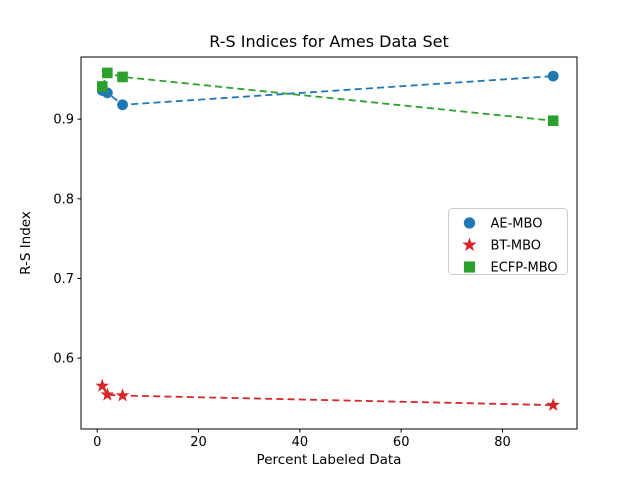 The height and width of the screenshot is (480, 640). Describe the element at coordinates (26, 243) in the screenshot. I see `y-axis-label: R-S Index` at that location.